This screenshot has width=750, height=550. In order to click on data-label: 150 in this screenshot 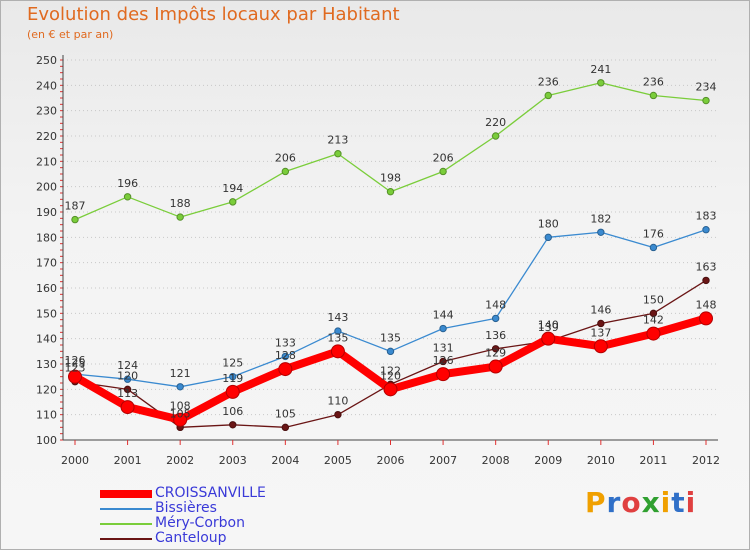, I will do `click(653, 299)`.